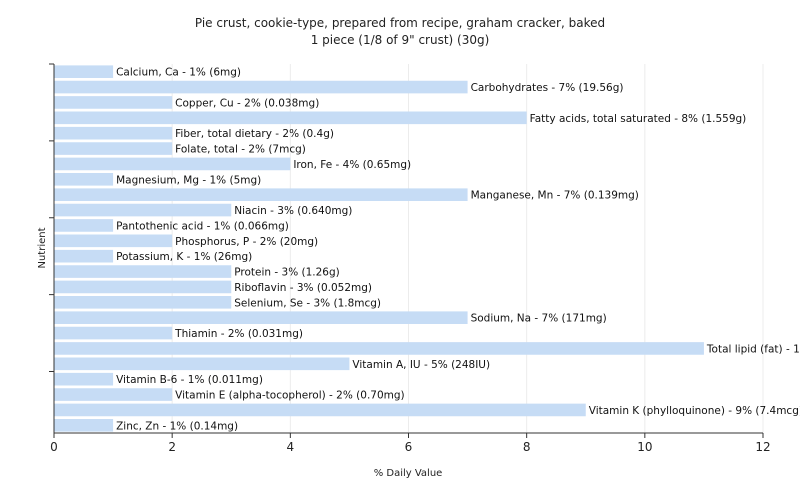 Image resolution: width=800 pixels, height=500 pixels. Describe the element at coordinates (202, 226) in the screenshot. I see `bar-label-10: Pantothenic acid - 1% (0.066mg)` at that location.